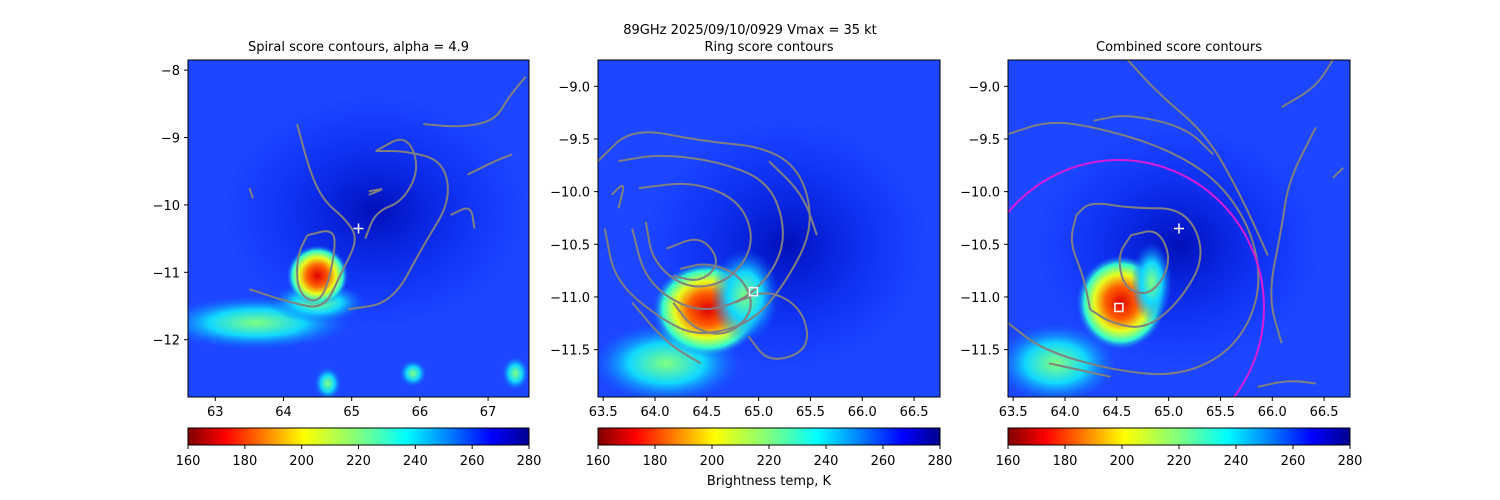  I want to click on y-tick-label: −9, so click(170, 139).